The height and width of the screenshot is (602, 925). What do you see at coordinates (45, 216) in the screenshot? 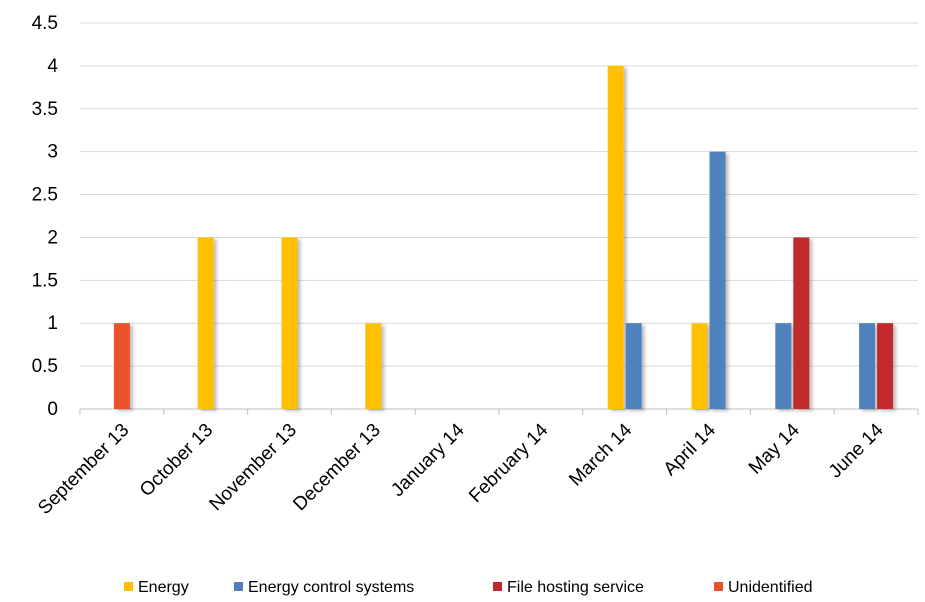
I see `y-axis-ticks: 0 0.5 1 1.5 2 2.5 3 3.5 4 4.5` at bounding box center [45, 216].